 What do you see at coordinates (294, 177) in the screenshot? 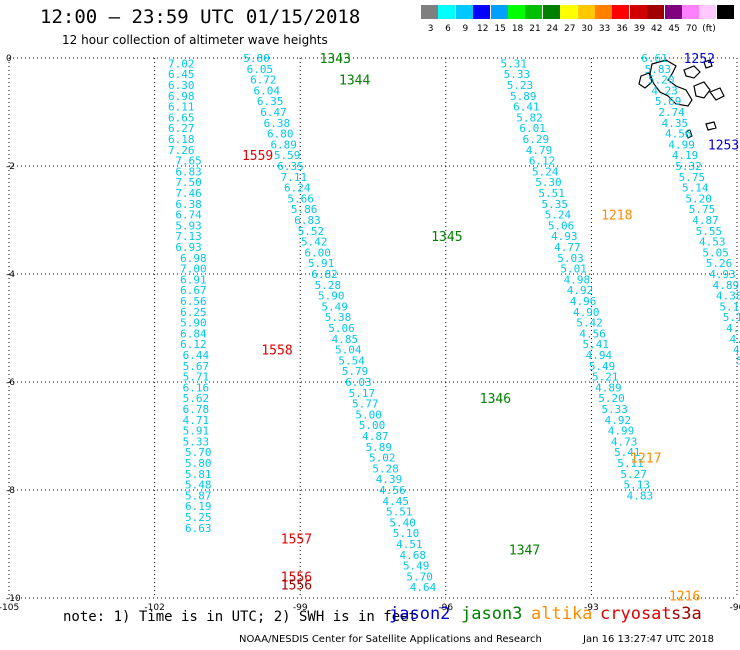
I see `wave-height-value: 7.11` at bounding box center [294, 177].